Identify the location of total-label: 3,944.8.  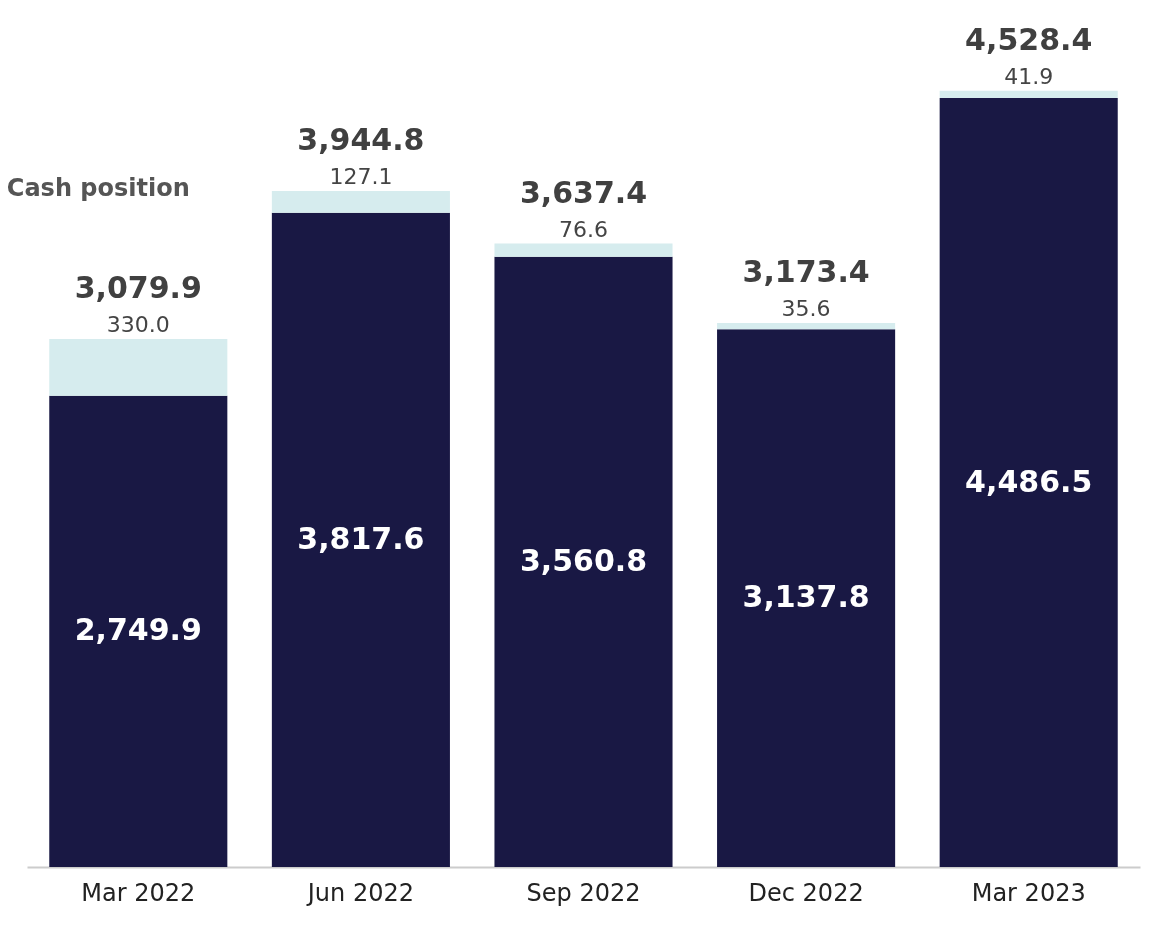
(361, 139).